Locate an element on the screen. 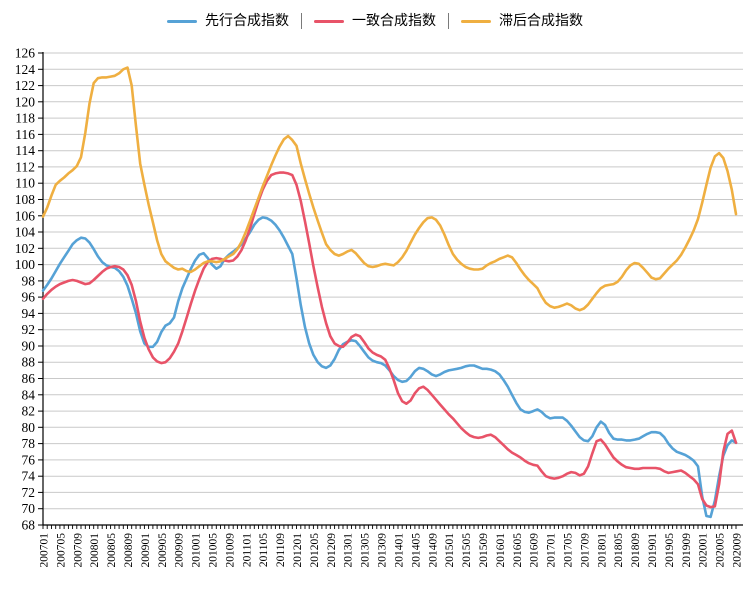 This screenshot has width=750, height=600. y-tick-label: 98 is located at coordinates (29, 280).